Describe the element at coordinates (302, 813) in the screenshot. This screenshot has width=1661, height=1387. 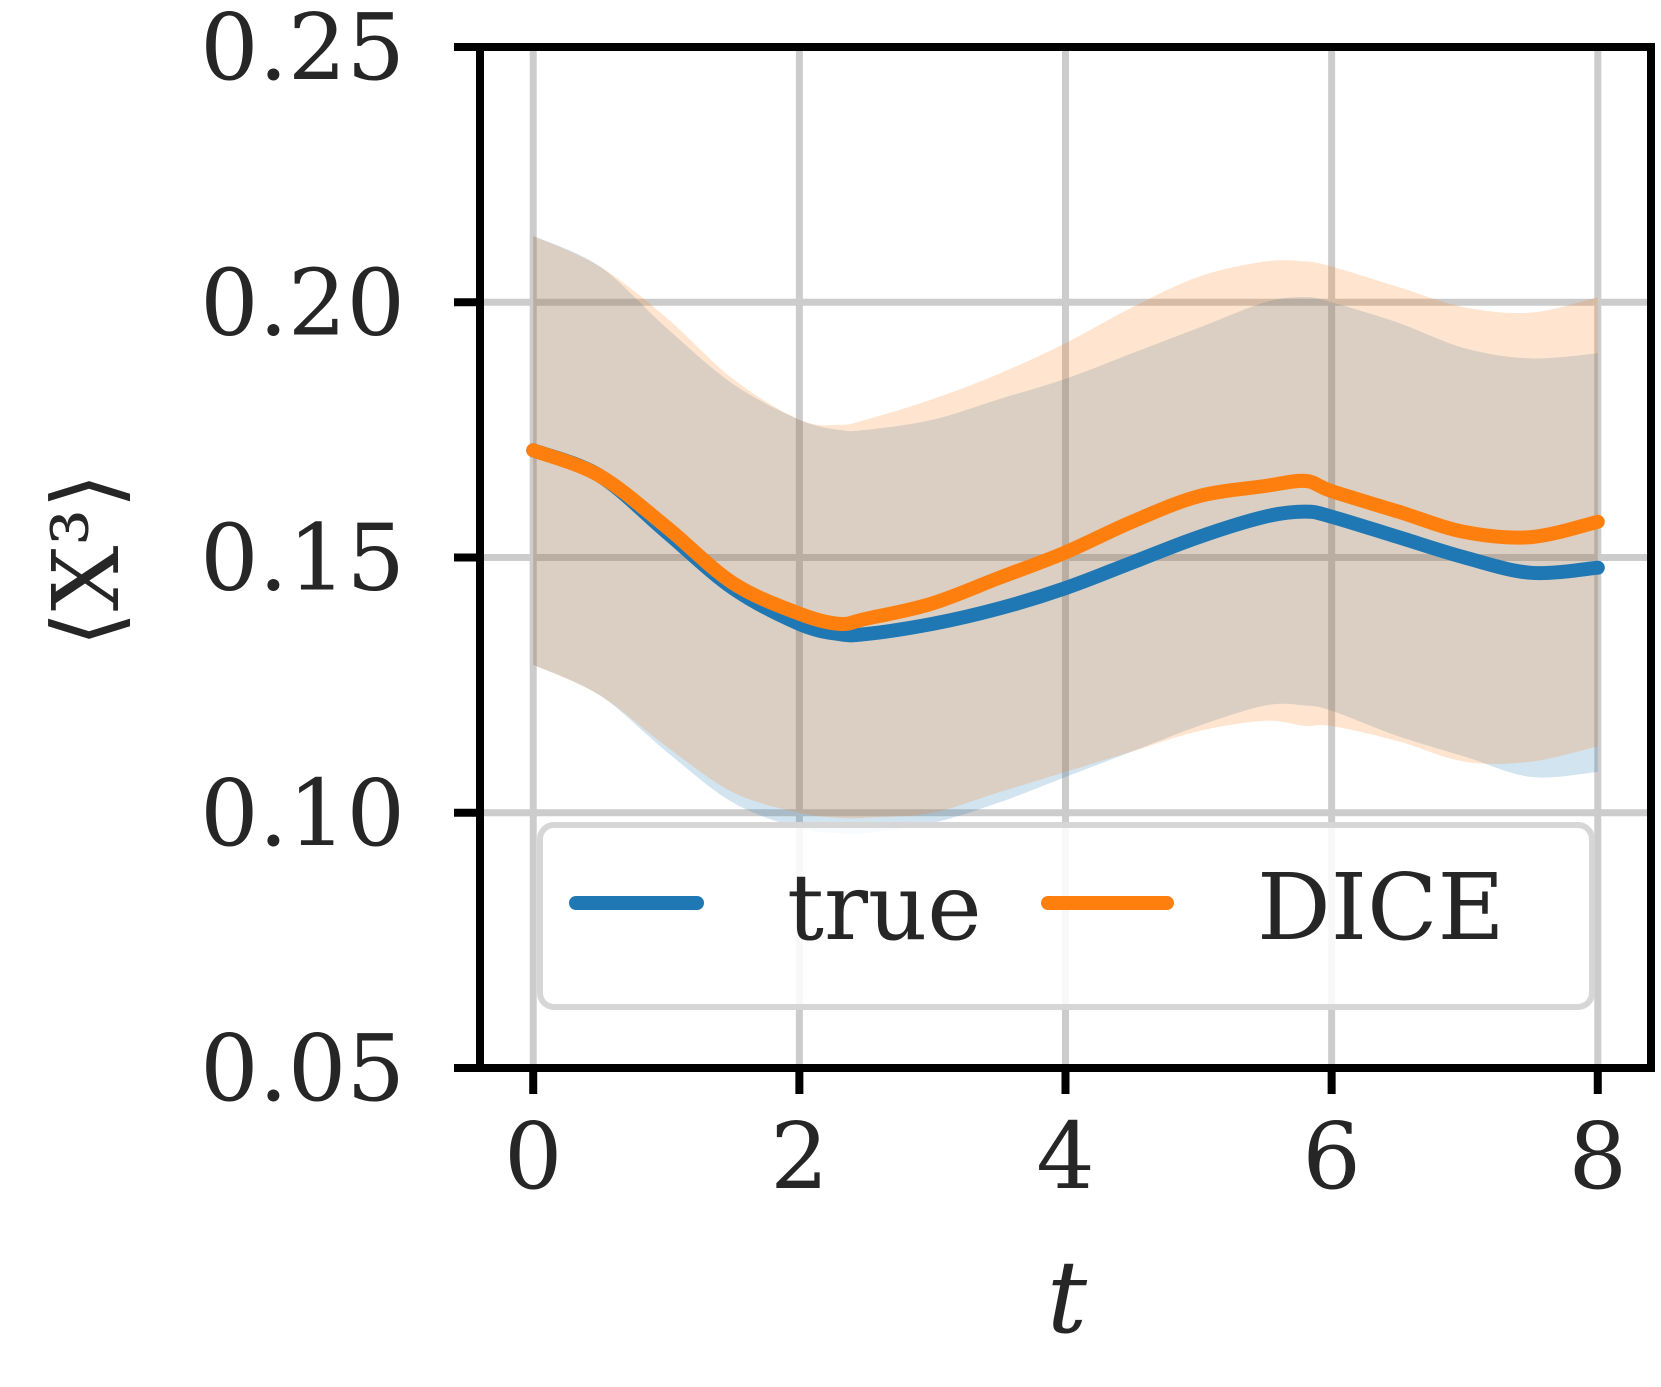
I see `y-tick-label: 0.10` at that location.